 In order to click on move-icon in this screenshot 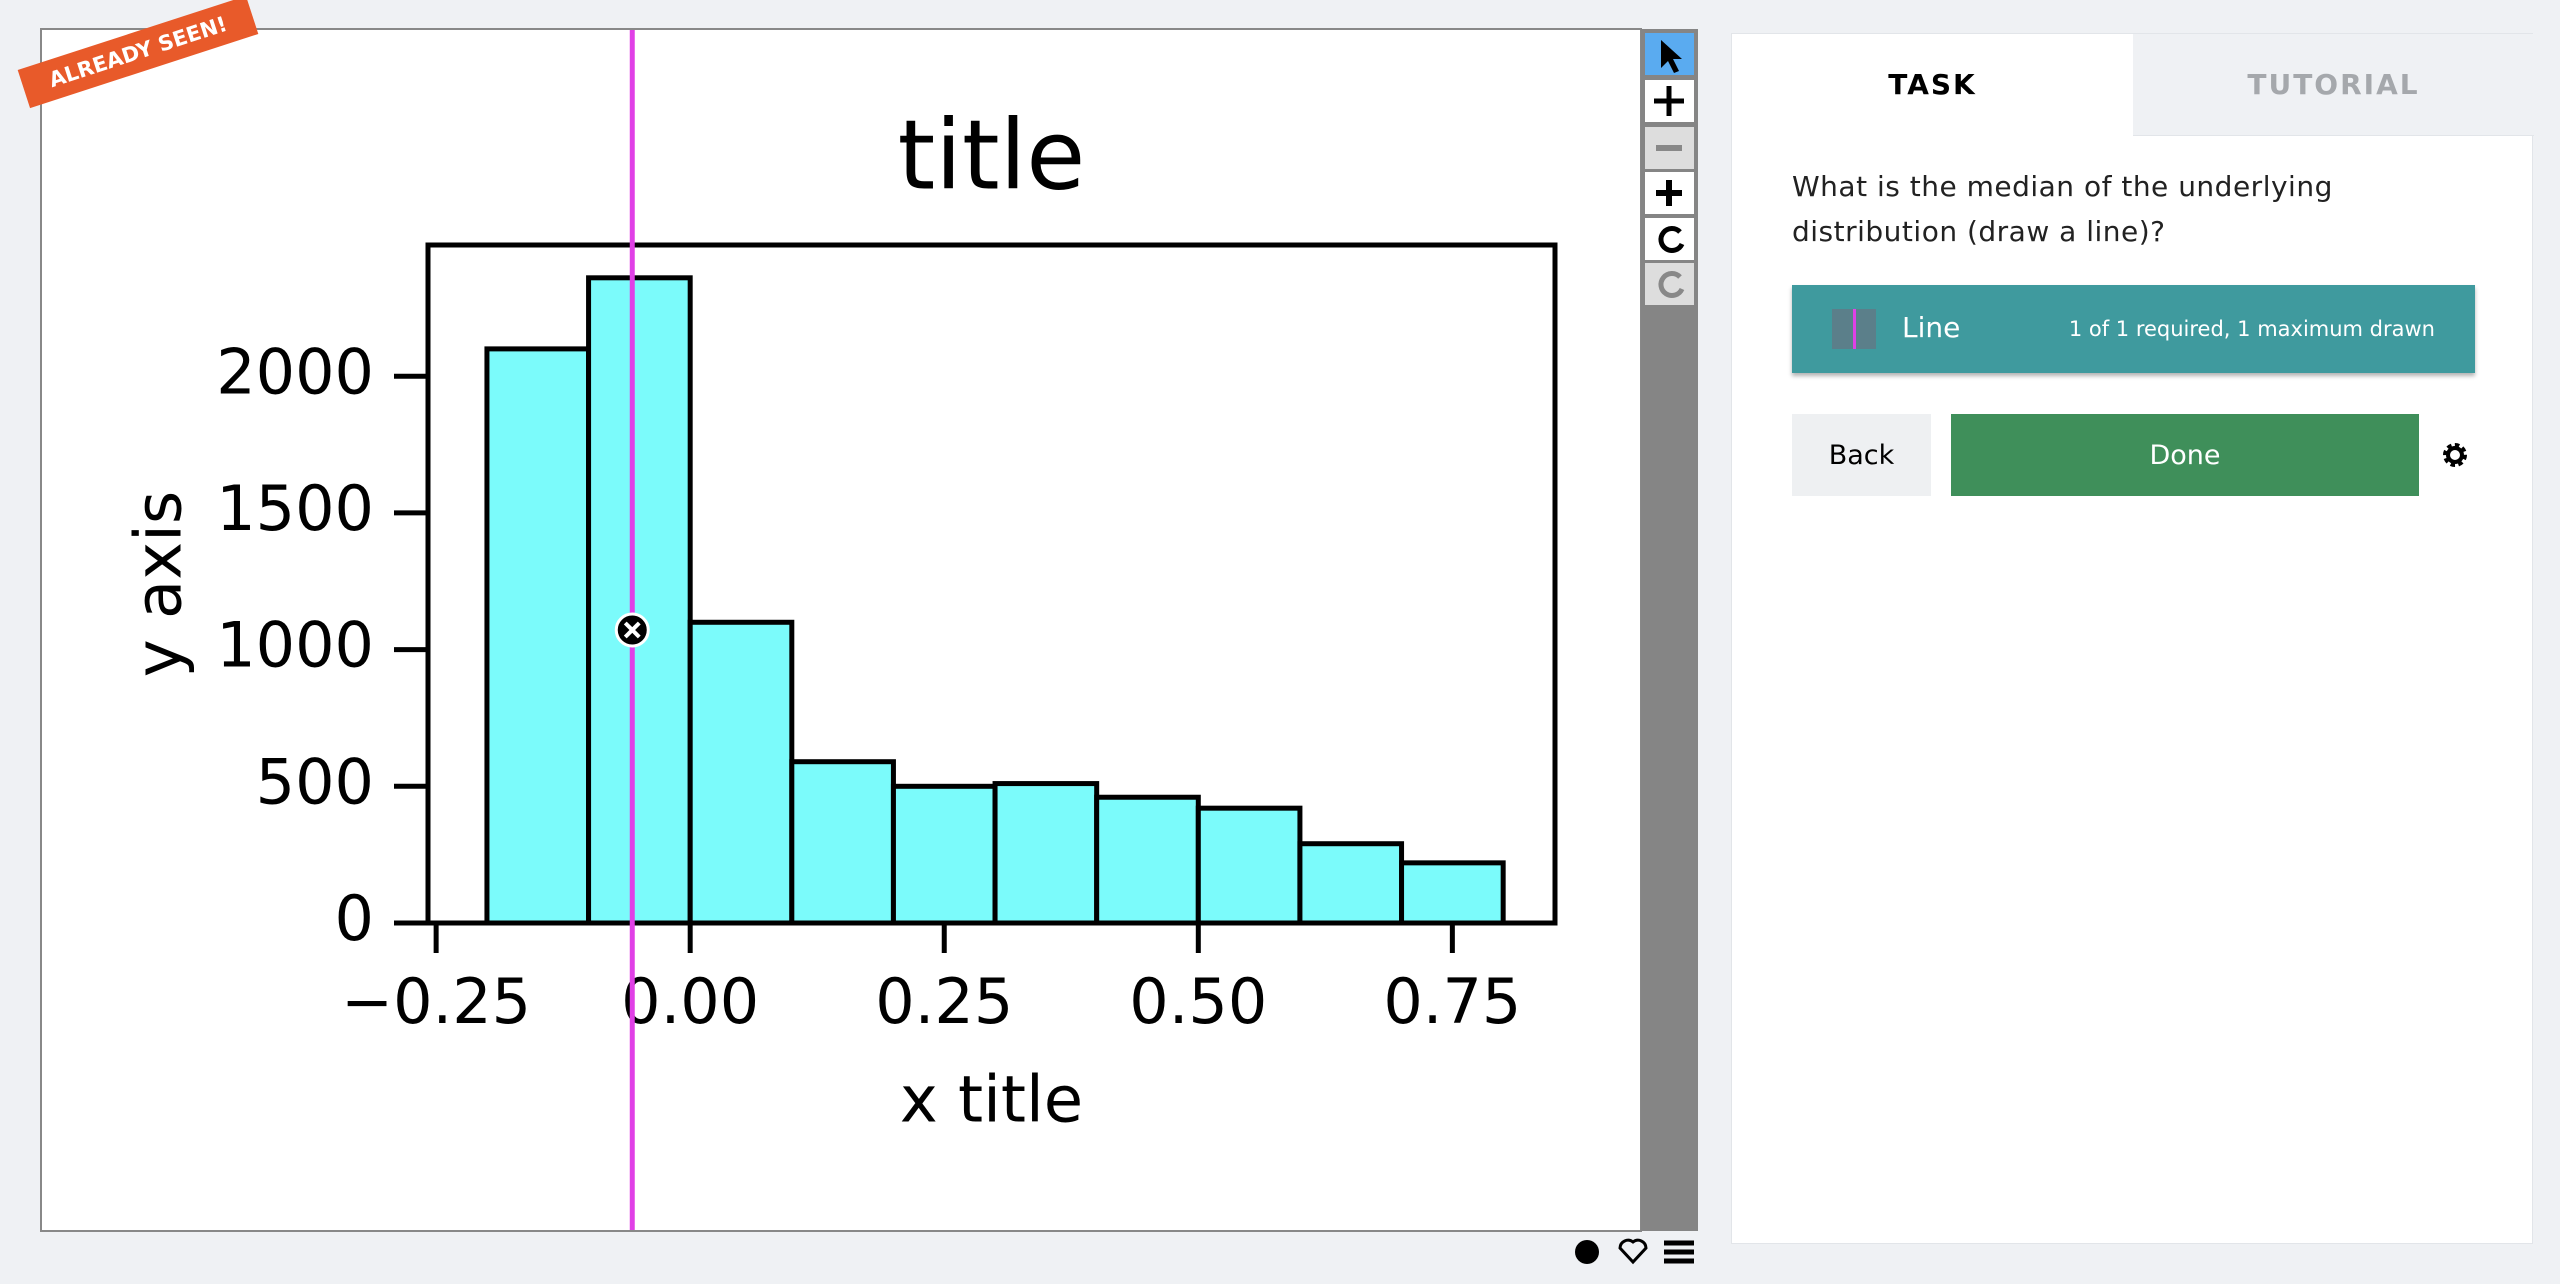, I will do `click(1669, 101)`.